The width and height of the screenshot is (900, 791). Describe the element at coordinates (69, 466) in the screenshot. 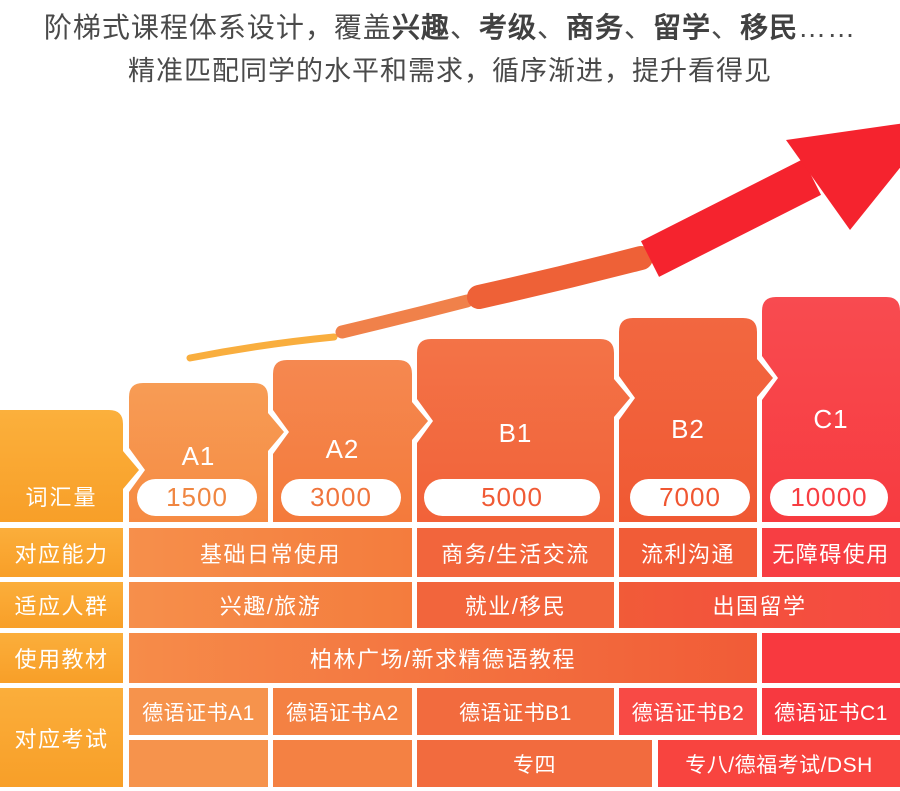

I see `vocab-label-block` at that location.